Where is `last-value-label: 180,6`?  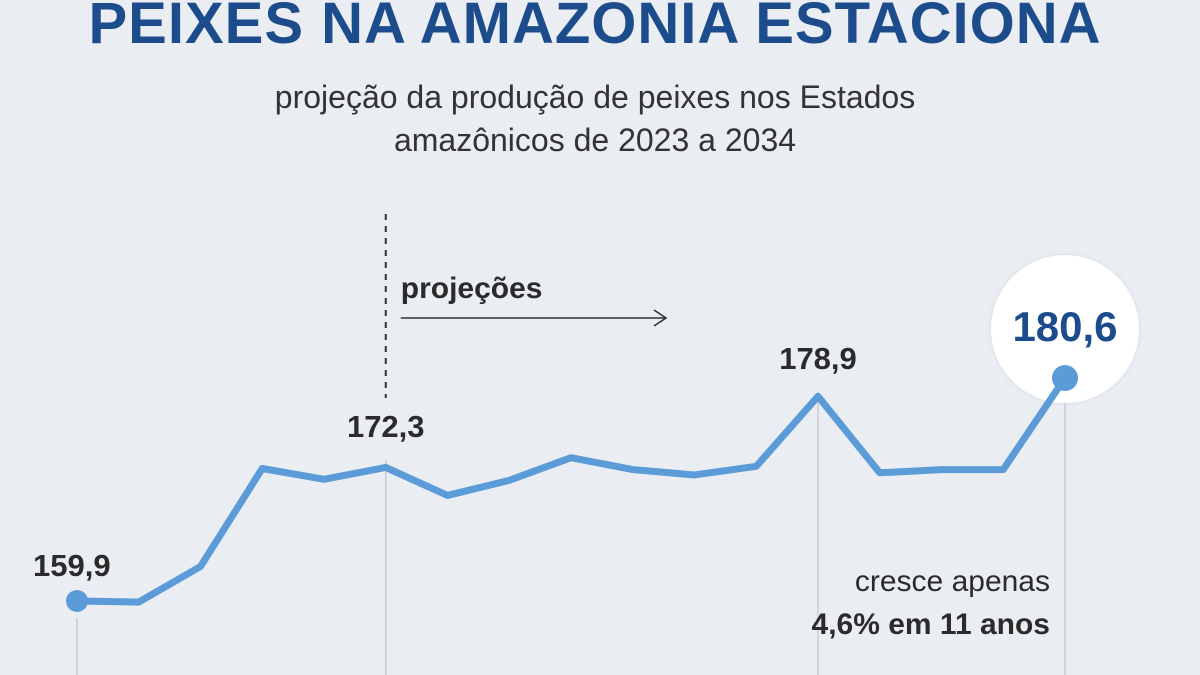 last-value-label: 180,6 is located at coordinates (1064, 326).